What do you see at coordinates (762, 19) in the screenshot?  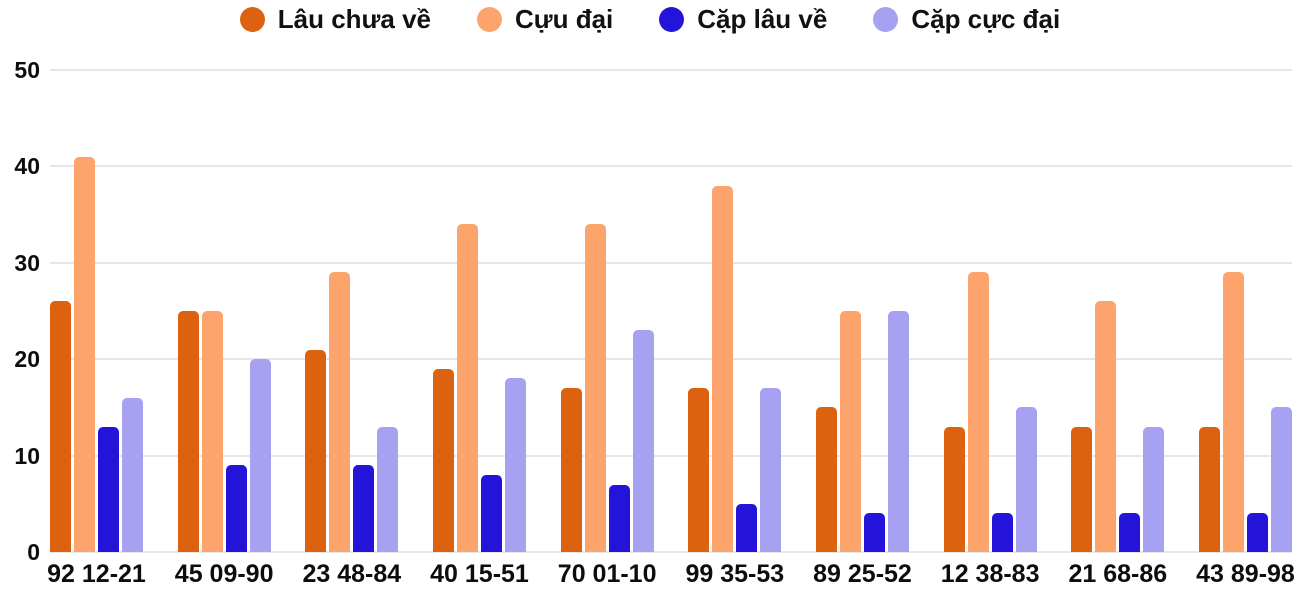 I see `legend-label: Cặp lâu về` at bounding box center [762, 19].